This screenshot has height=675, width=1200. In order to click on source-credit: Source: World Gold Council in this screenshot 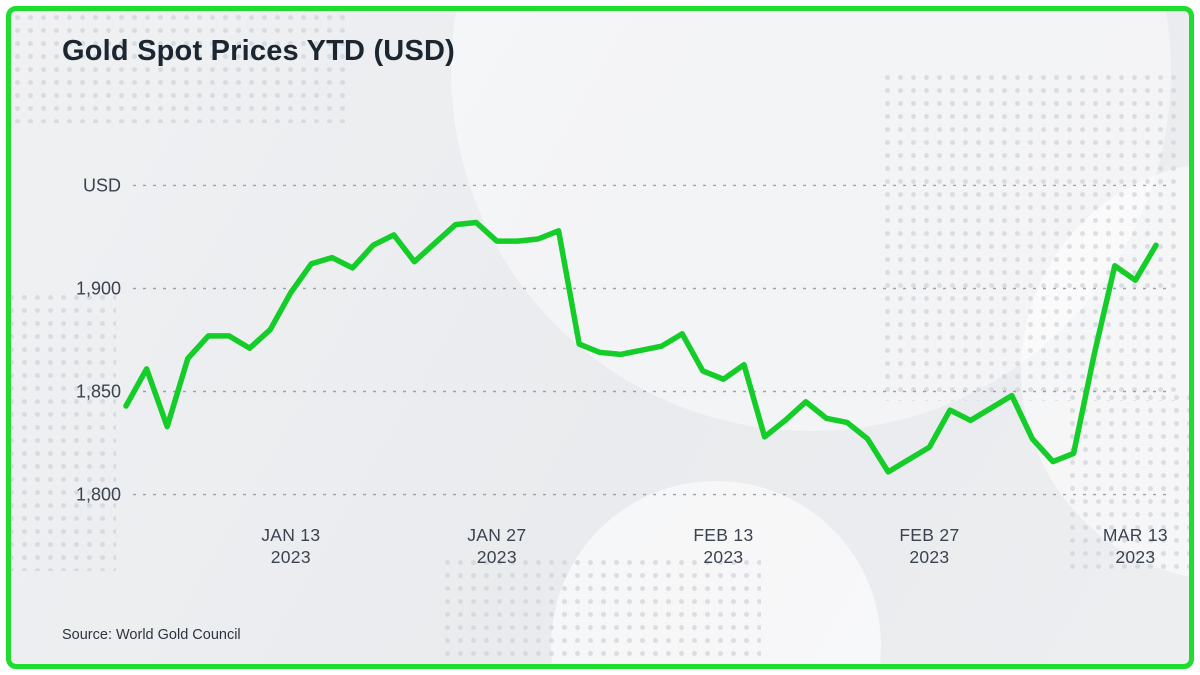, I will do `click(151, 635)`.